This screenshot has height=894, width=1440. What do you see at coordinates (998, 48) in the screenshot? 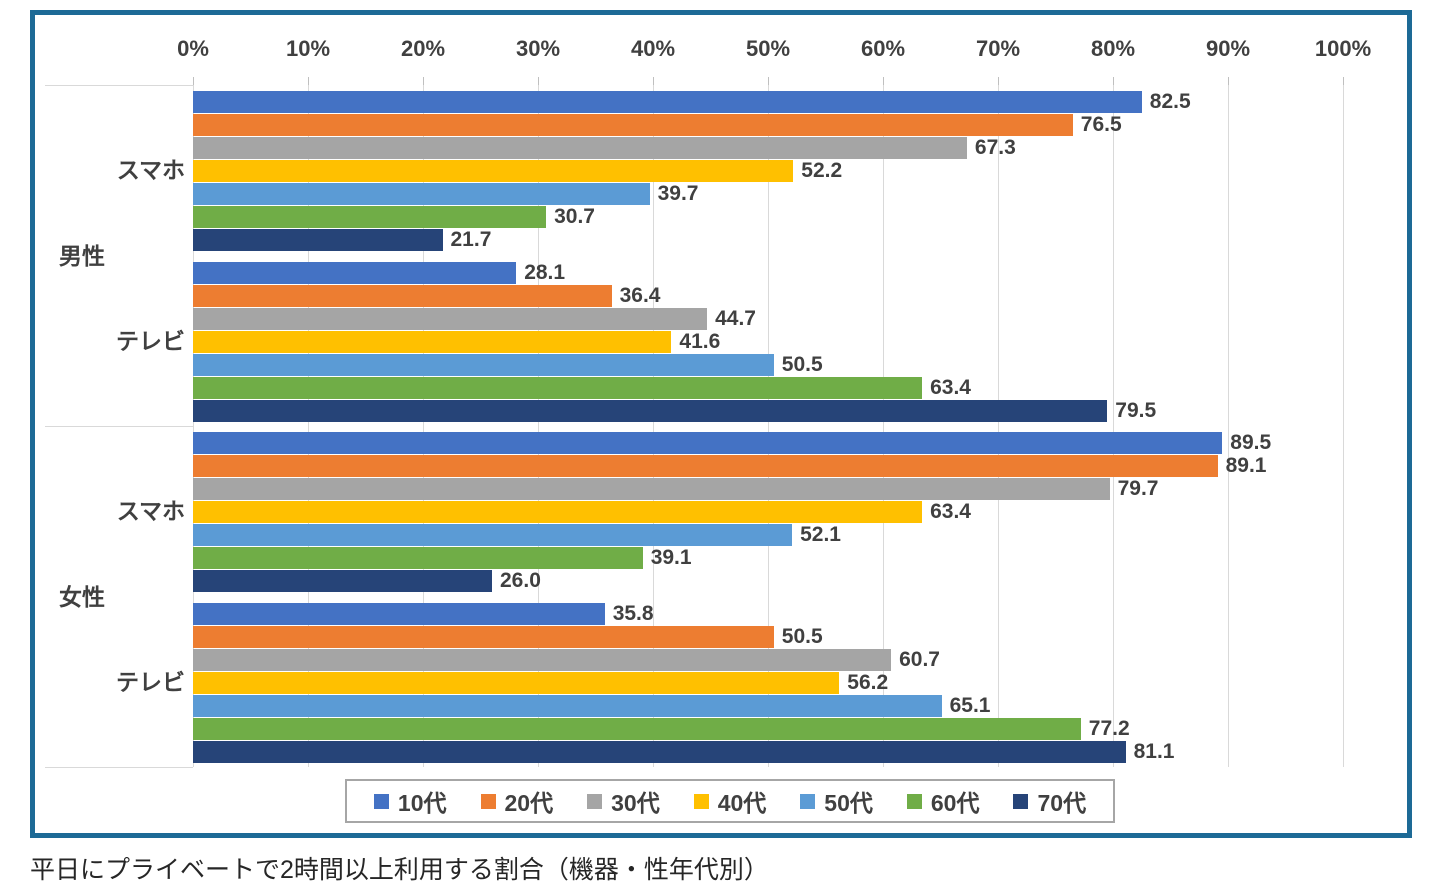
I see `value-axis-tick-label: 70%` at bounding box center [998, 48].